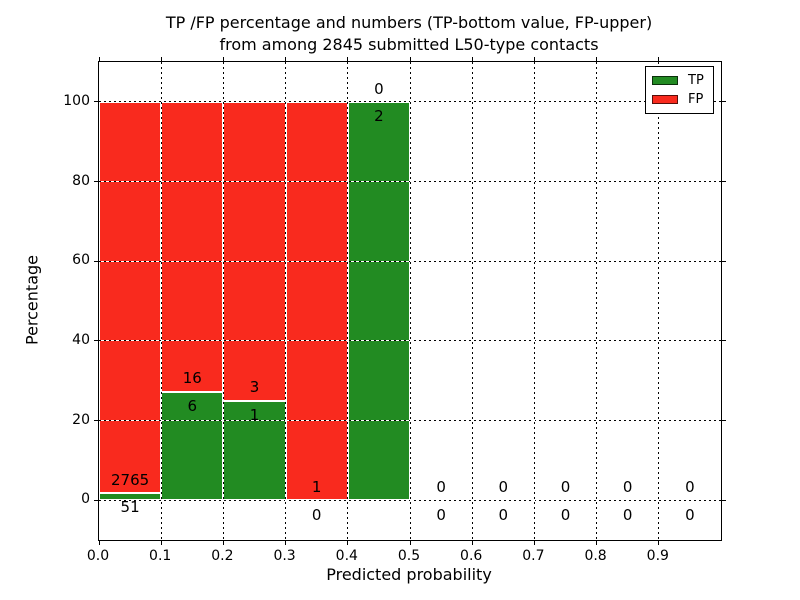 This screenshot has width=800, height=600. What do you see at coordinates (659, 59) in the screenshot?
I see `x-tick-top-0.9` at bounding box center [659, 59].